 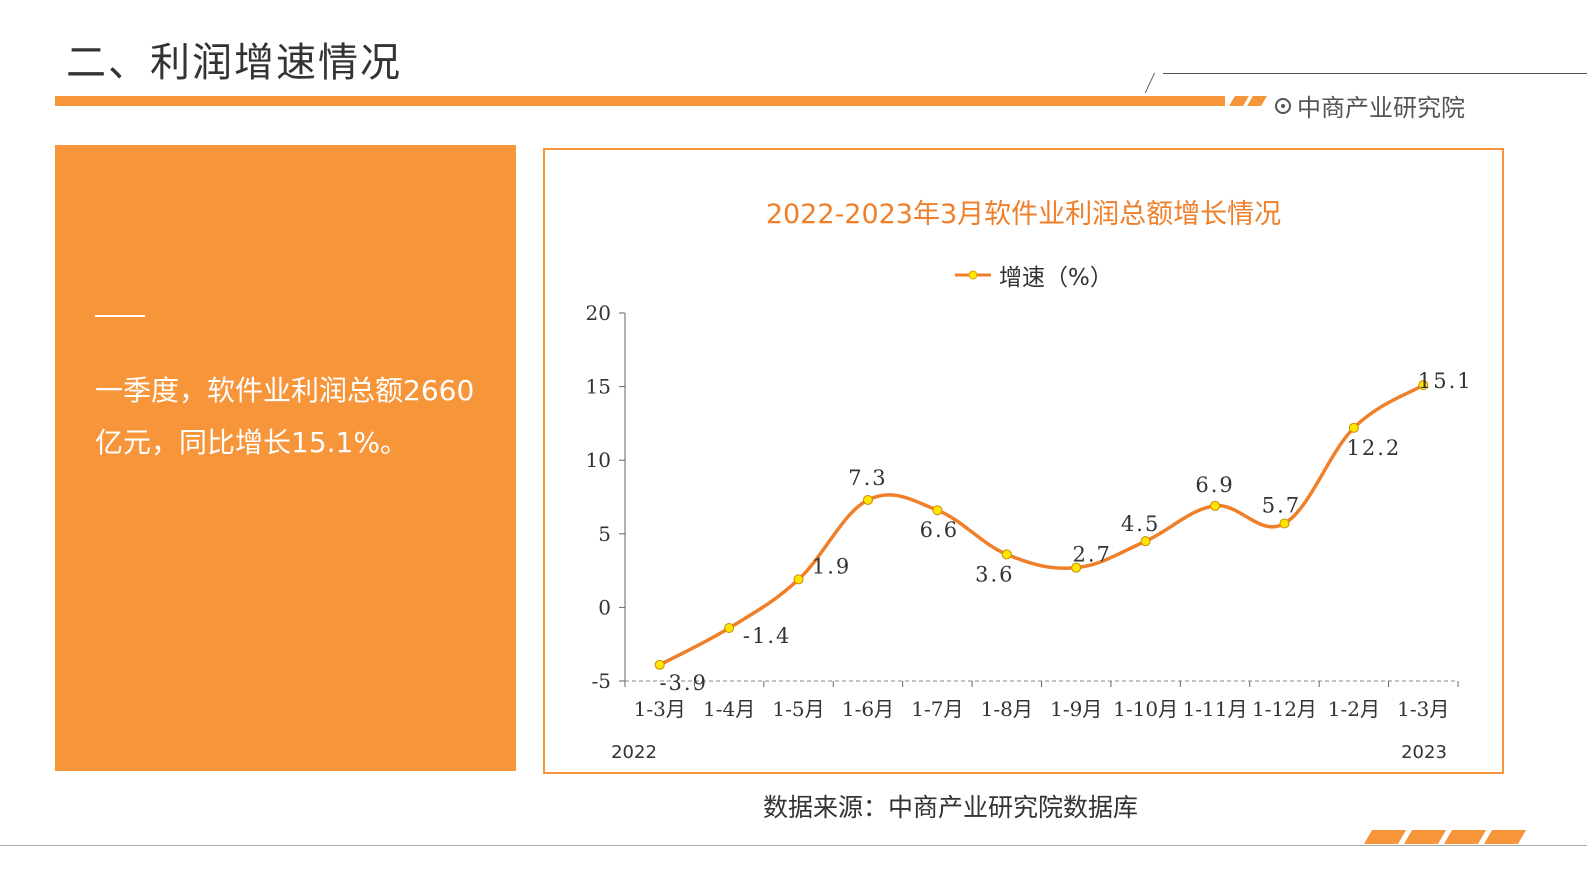 What do you see at coordinates (1076, 709) in the screenshot?
I see `x-tick-label: 1-9月` at bounding box center [1076, 709].